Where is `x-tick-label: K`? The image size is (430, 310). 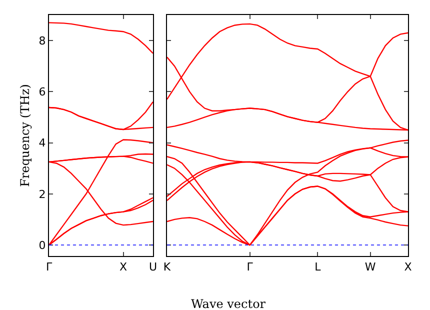
x-tick-label: K is located at coordinates (167, 267).